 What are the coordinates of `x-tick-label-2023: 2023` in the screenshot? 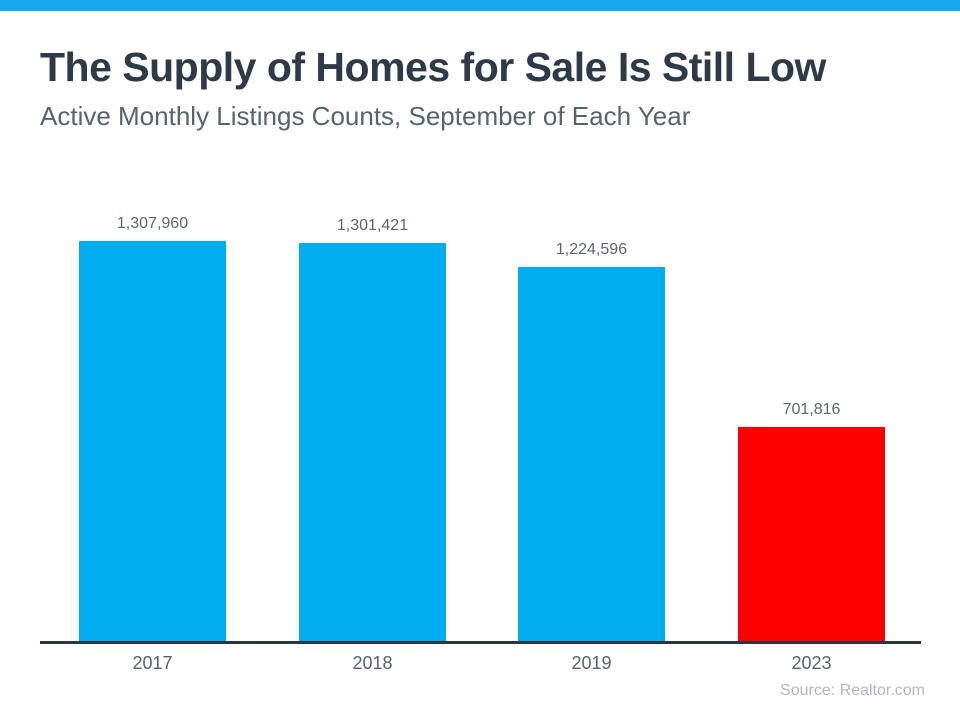 It's located at (811, 663).